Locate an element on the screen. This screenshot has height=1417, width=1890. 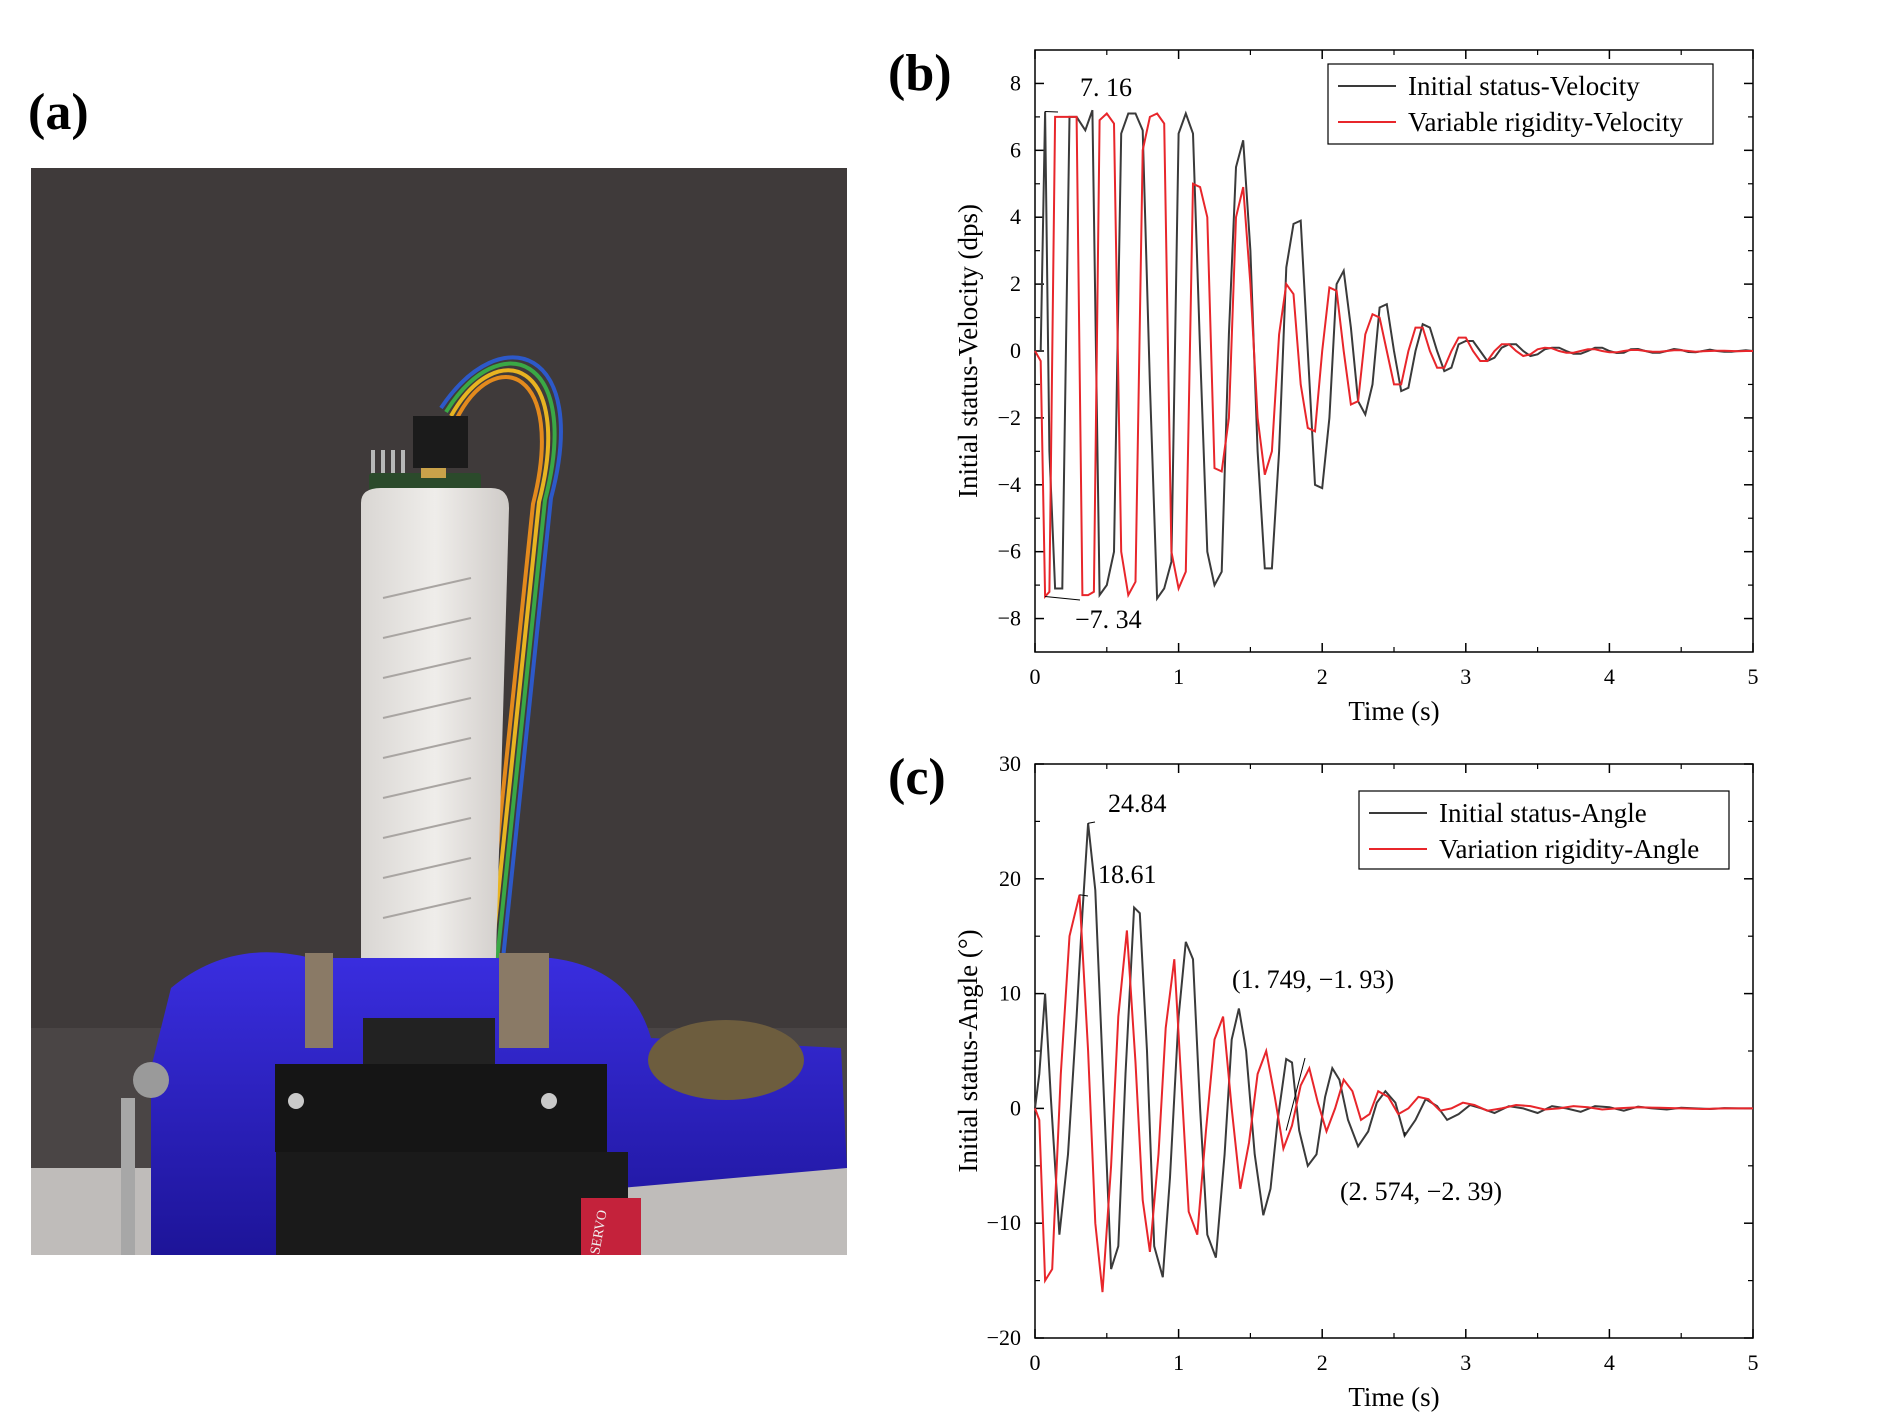
legend-entry: Variable rigidity-Velocity is located at coordinates (1546, 122).